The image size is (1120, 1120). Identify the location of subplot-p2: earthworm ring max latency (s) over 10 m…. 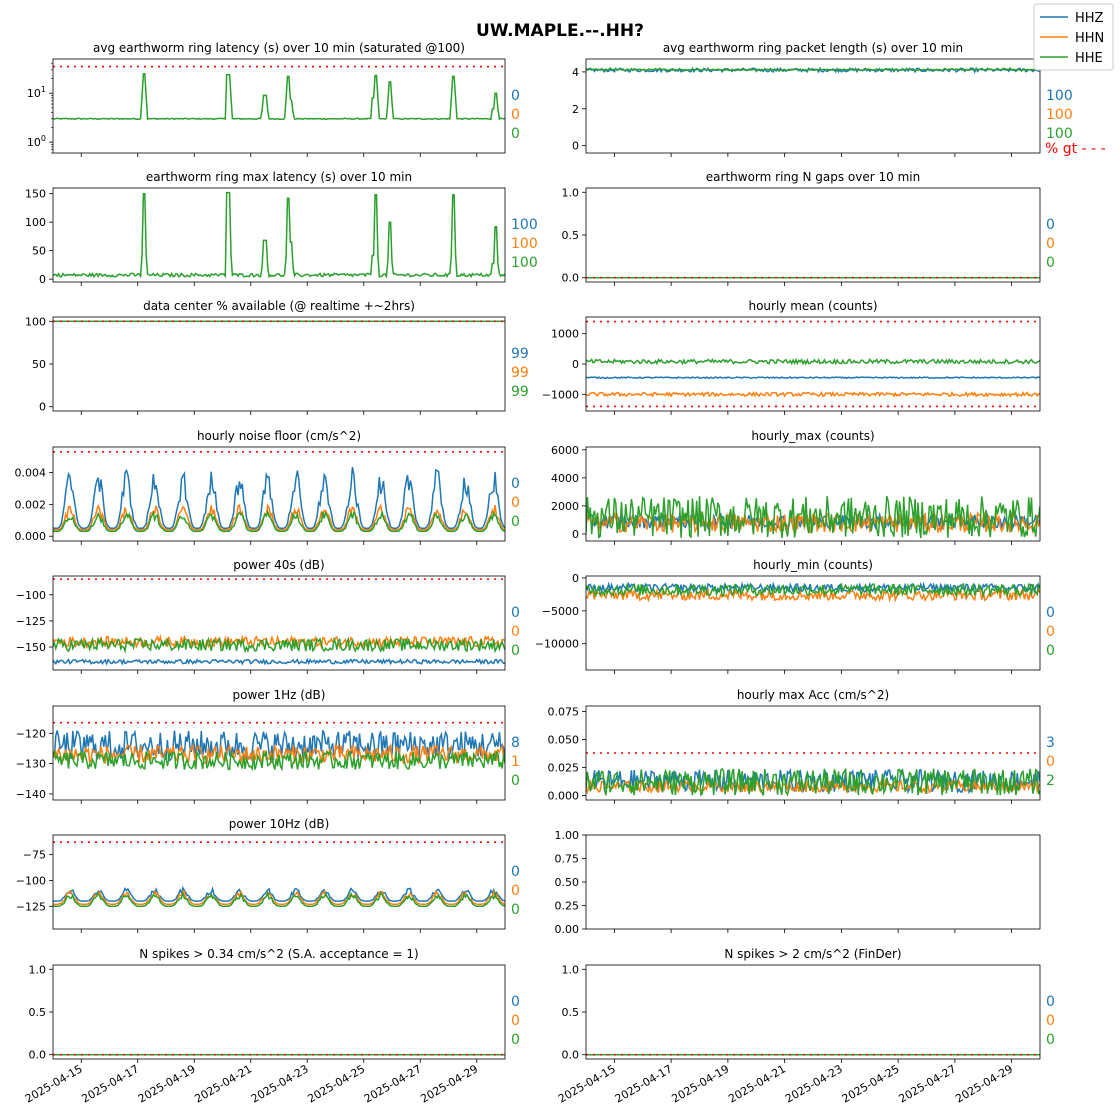
(281, 228).